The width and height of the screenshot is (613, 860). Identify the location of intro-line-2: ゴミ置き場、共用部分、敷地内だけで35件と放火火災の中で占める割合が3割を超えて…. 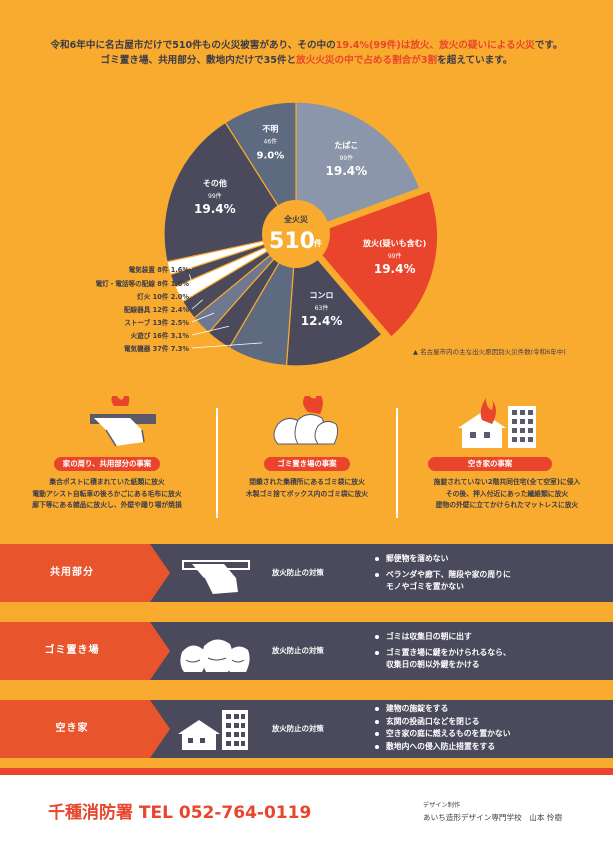
(306, 60).